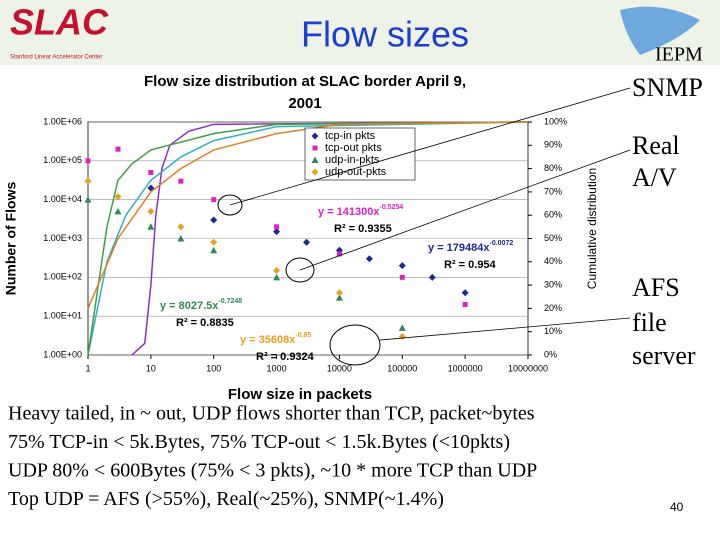 The height and width of the screenshot is (545, 720). I want to click on side-note: Real, so click(656, 145).